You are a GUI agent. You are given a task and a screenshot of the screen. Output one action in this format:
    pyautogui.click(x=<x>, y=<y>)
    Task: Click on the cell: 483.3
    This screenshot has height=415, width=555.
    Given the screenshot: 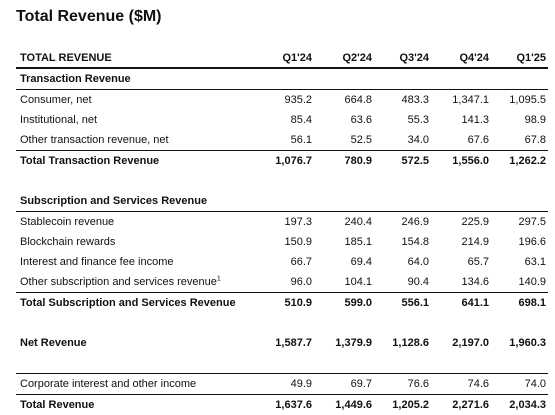 What is the action you would take?
    pyautogui.click(x=415, y=100)
    